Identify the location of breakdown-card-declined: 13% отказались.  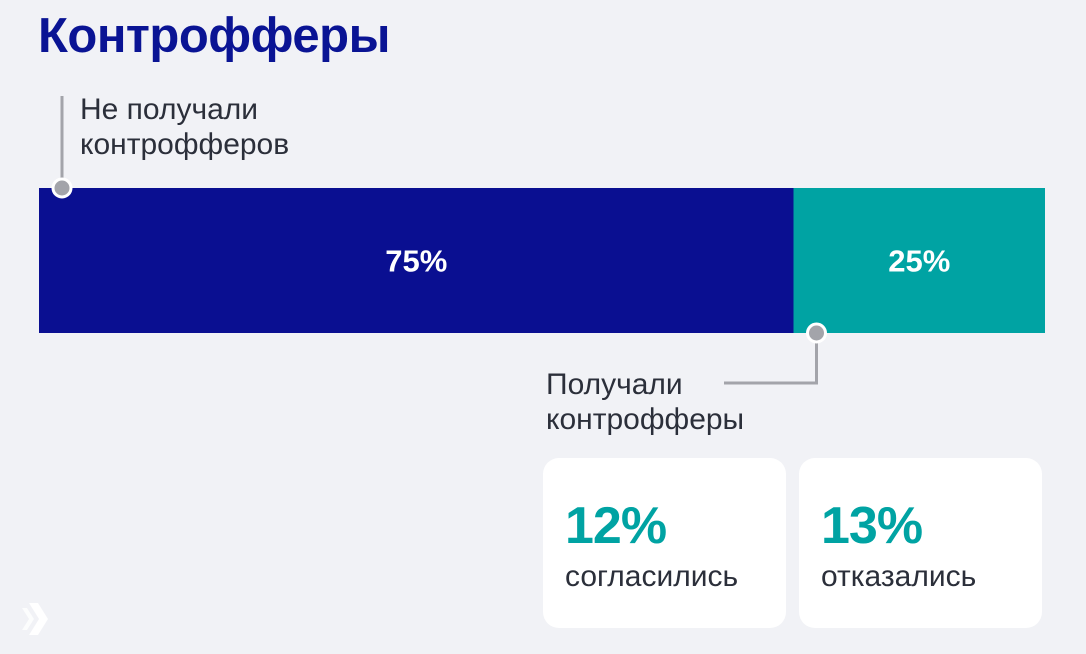
(920, 543).